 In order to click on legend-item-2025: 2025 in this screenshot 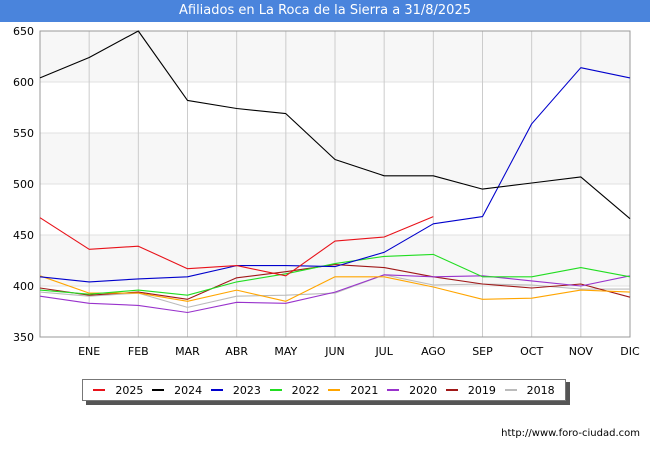, I will do `click(118, 390)`.